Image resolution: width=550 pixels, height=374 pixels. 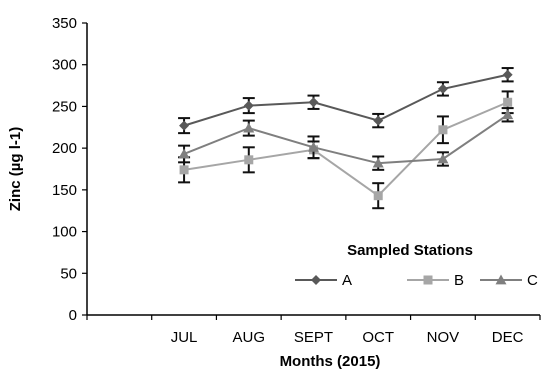 I want to click on x-tick-label: SEPT, so click(x=313, y=337).